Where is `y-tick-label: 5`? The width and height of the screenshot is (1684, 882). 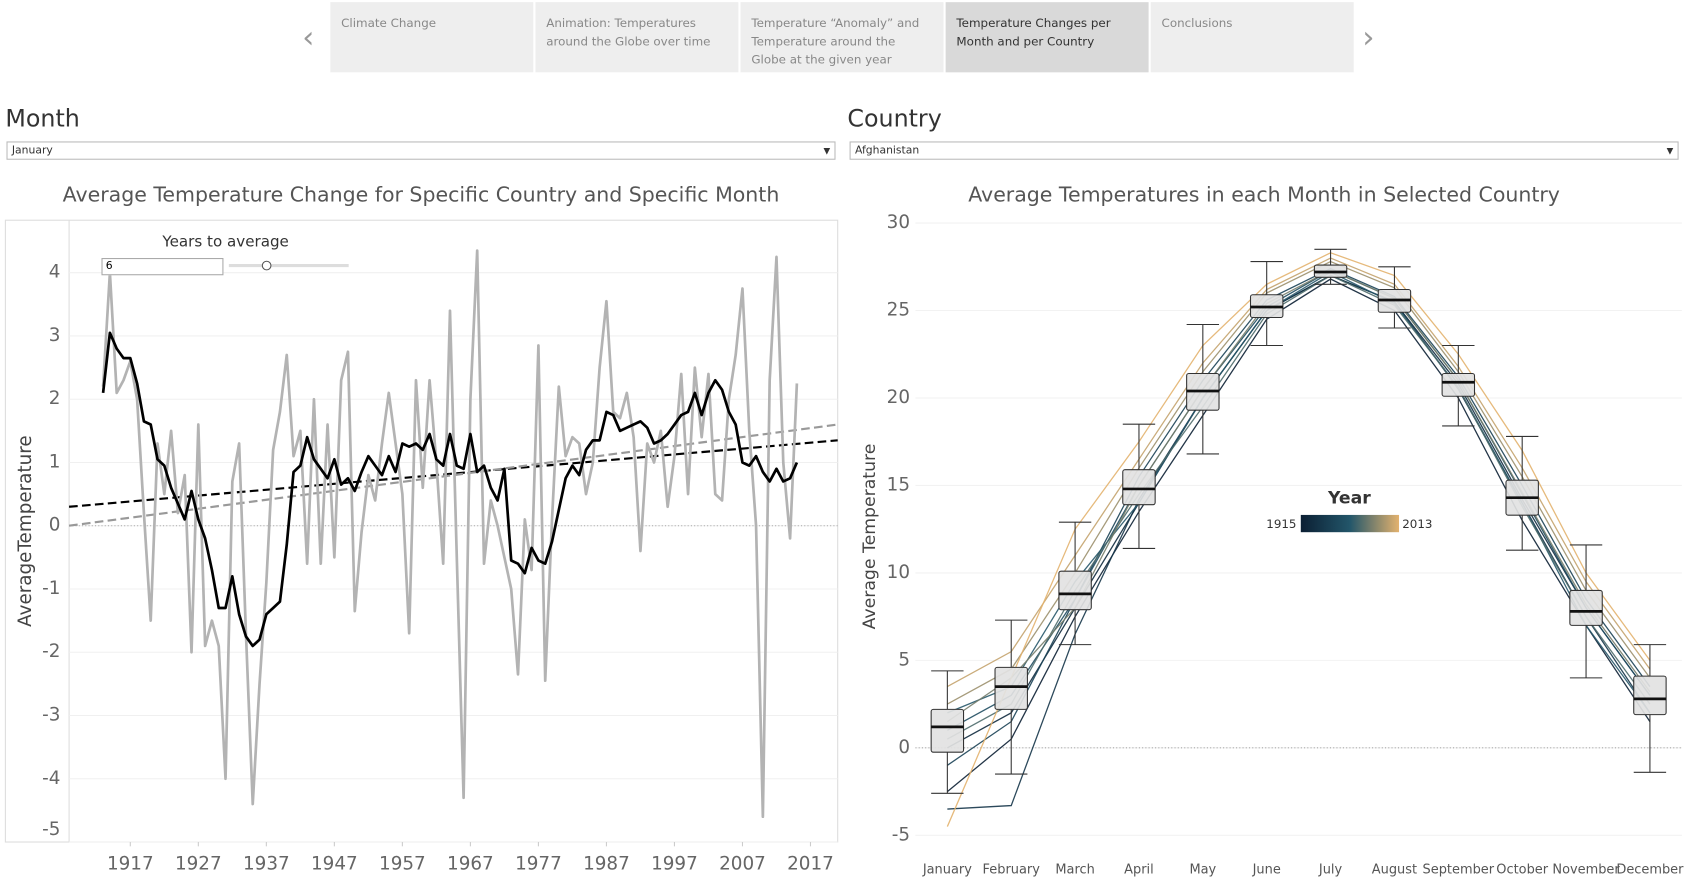
y-tick-label: 5 is located at coordinates (904, 659).